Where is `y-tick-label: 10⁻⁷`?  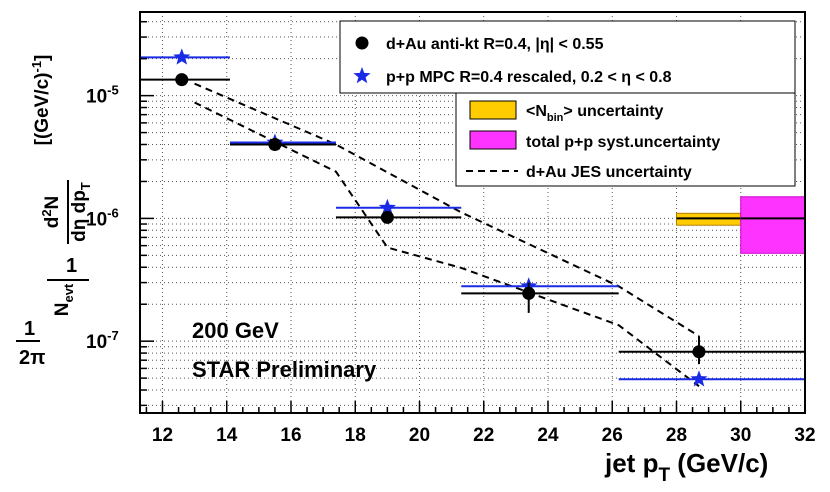
y-tick-label: 10⁻⁷ is located at coordinates (102, 340).